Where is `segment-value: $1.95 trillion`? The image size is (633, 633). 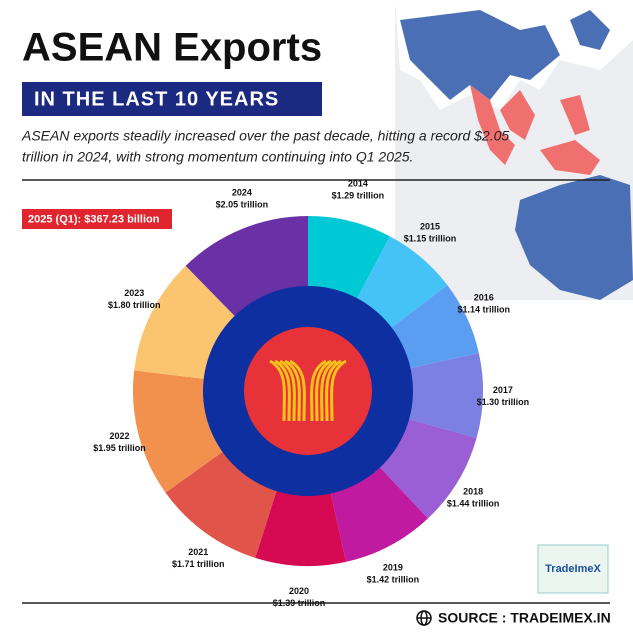 segment-value: $1.95 trillion is located at coordinates (119, 448).